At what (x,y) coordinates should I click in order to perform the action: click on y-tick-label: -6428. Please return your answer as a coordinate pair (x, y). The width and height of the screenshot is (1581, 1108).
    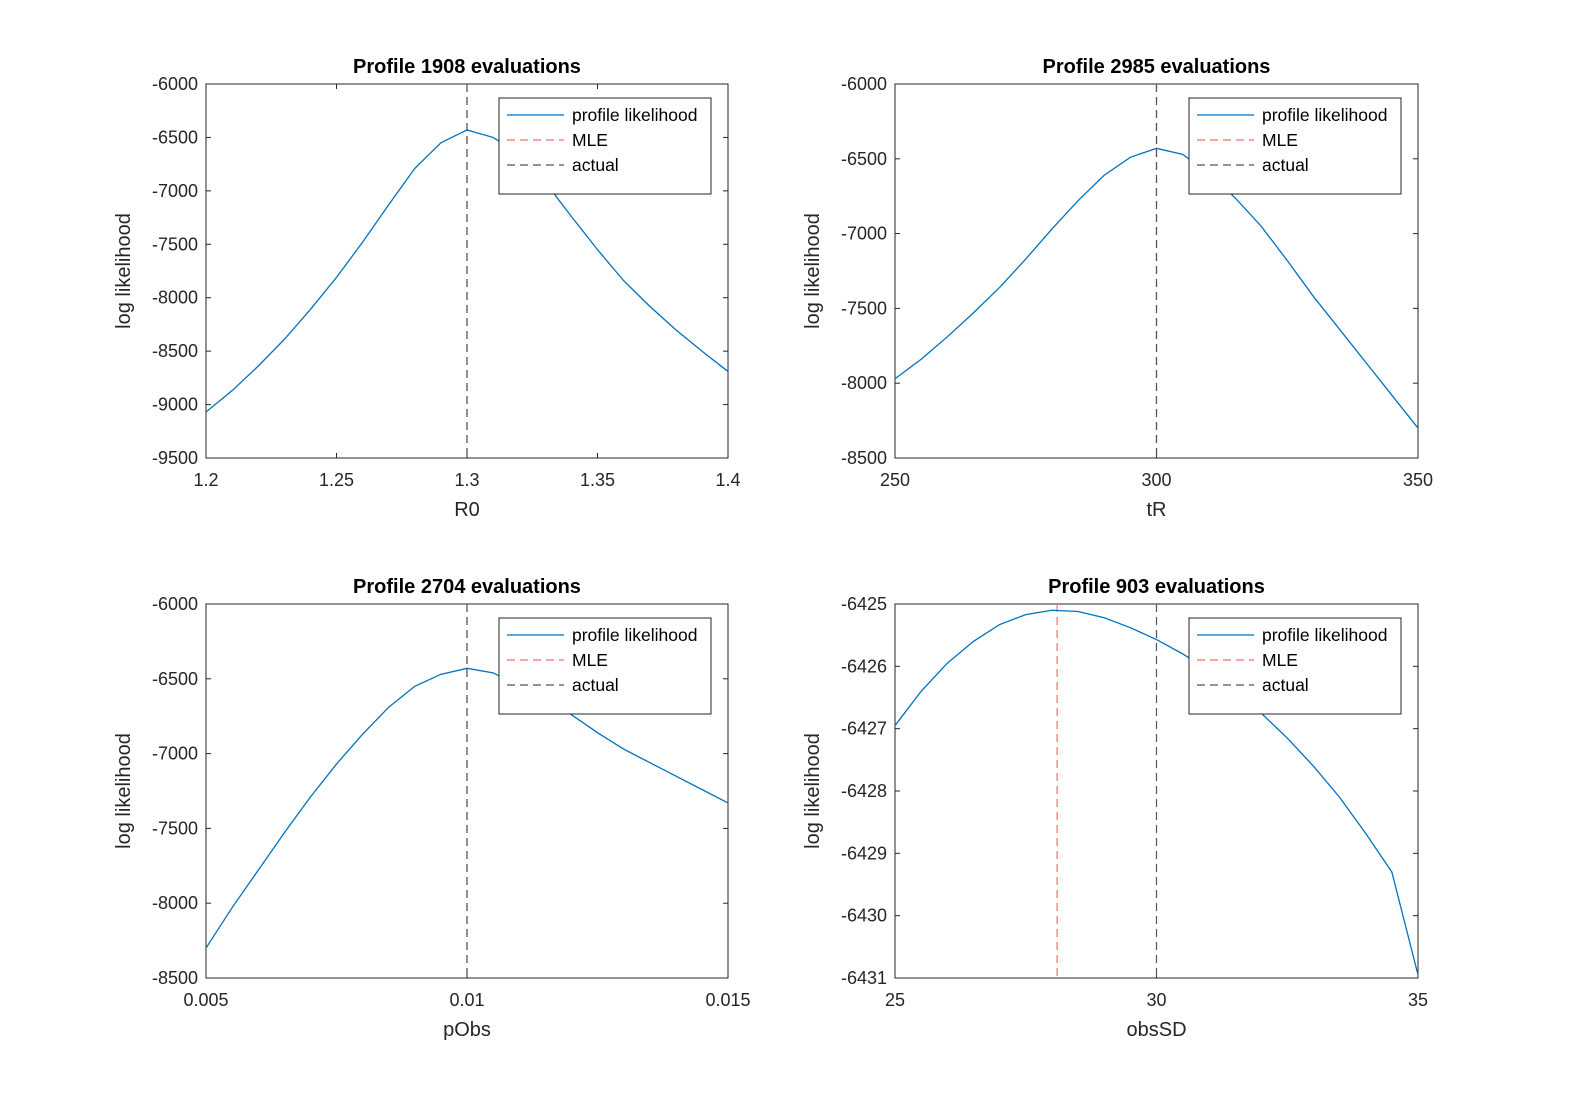
    Looking at the image, I should click on (864, 791).